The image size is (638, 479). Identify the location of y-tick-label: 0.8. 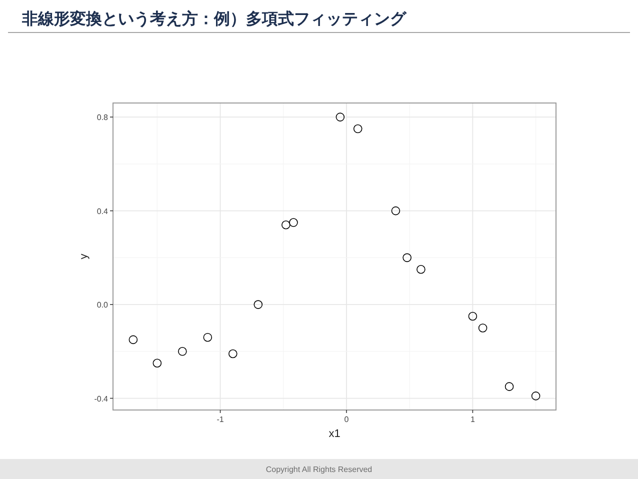
(102, 117).